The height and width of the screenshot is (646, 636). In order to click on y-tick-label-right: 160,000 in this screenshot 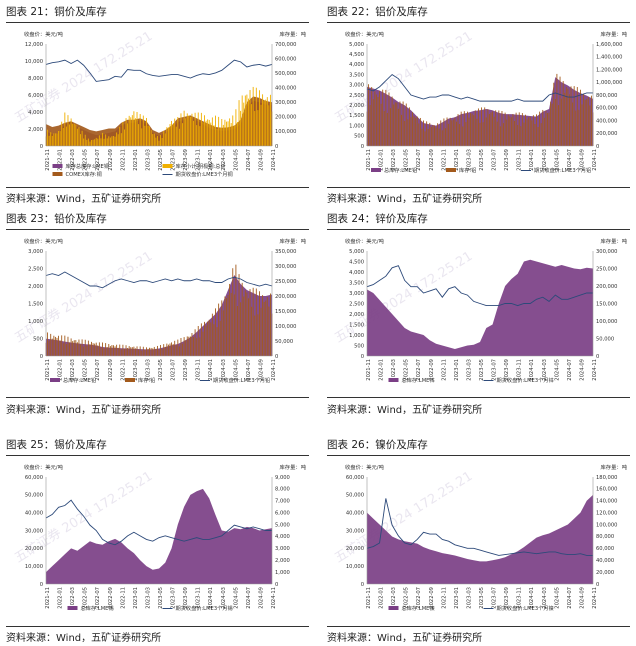, I will do `click(606, 490)`.